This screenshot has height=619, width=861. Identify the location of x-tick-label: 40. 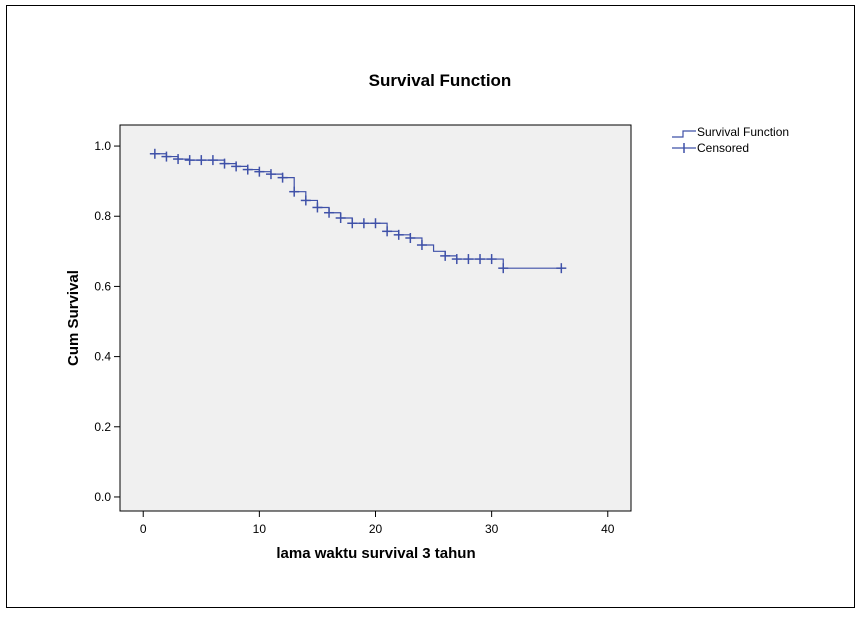
(608, 529).